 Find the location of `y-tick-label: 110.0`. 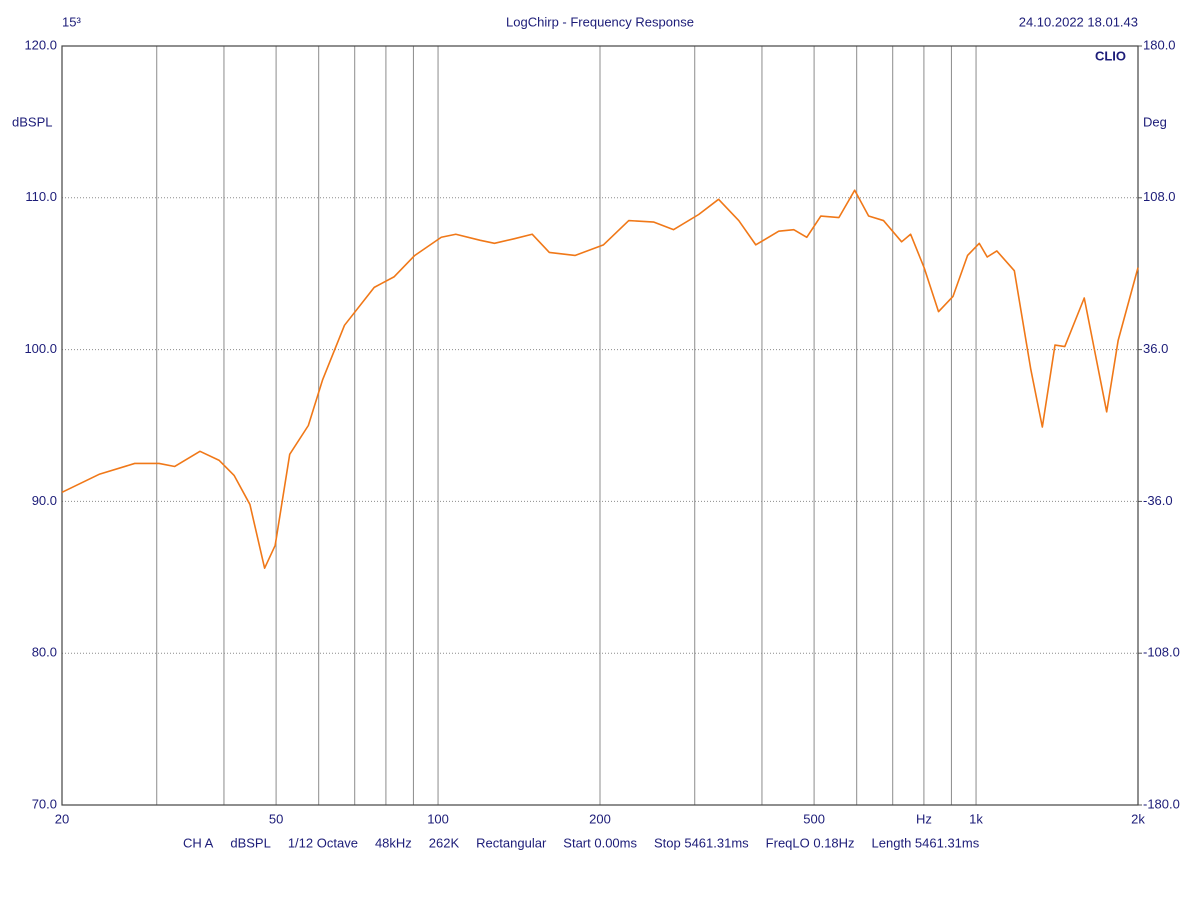

y-tick-label: 110.0 is located at coordinates (41, 196).